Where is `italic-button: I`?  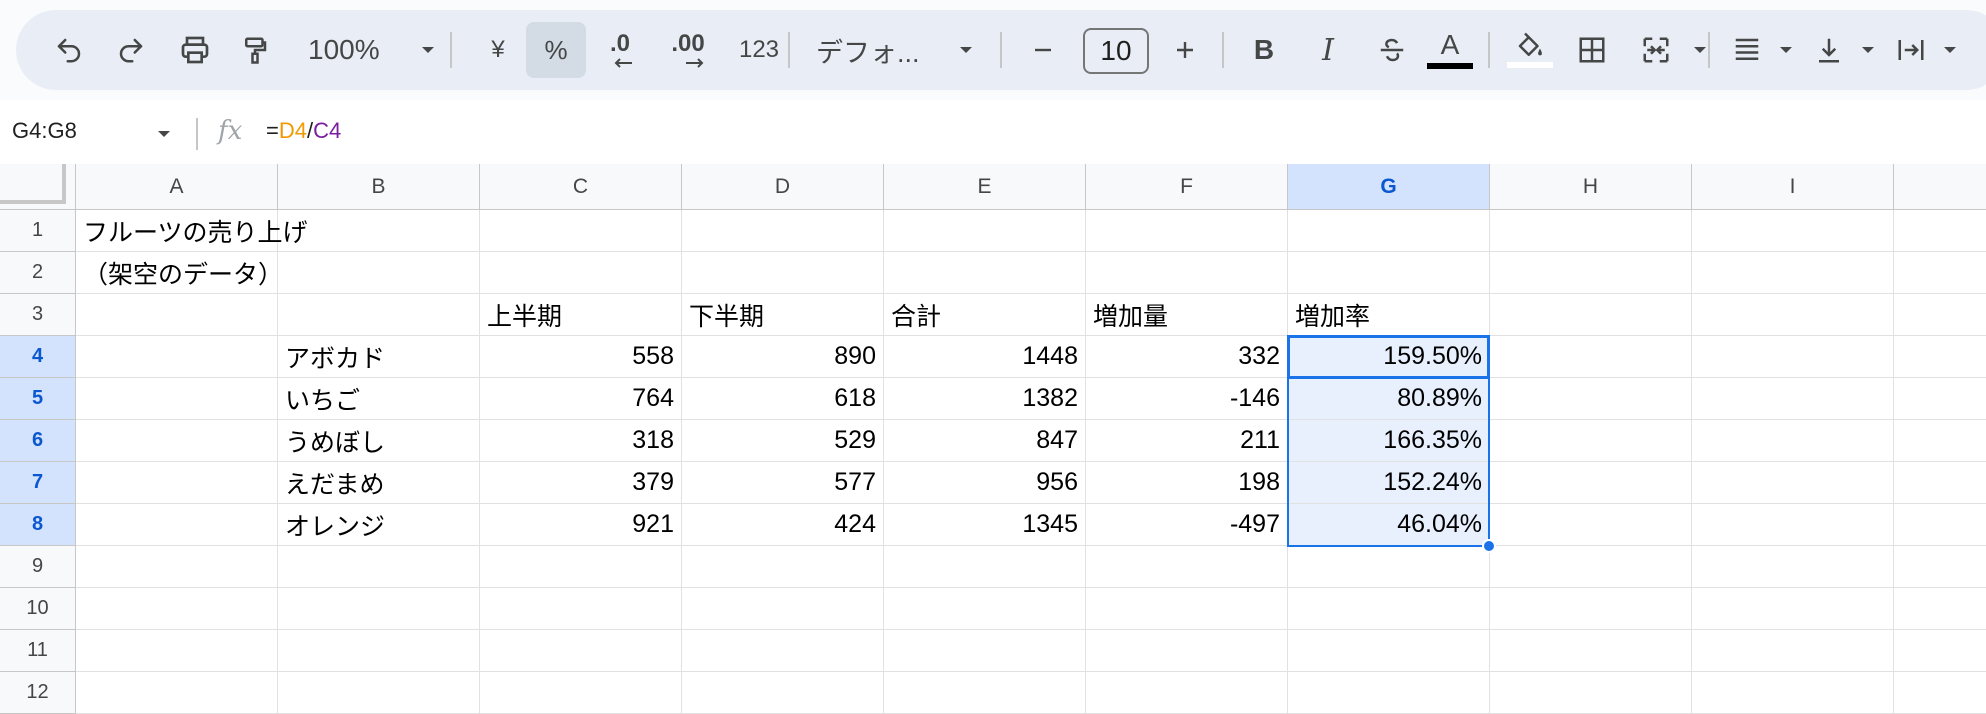 italic-button: I is located at coordinates (1328, 50).